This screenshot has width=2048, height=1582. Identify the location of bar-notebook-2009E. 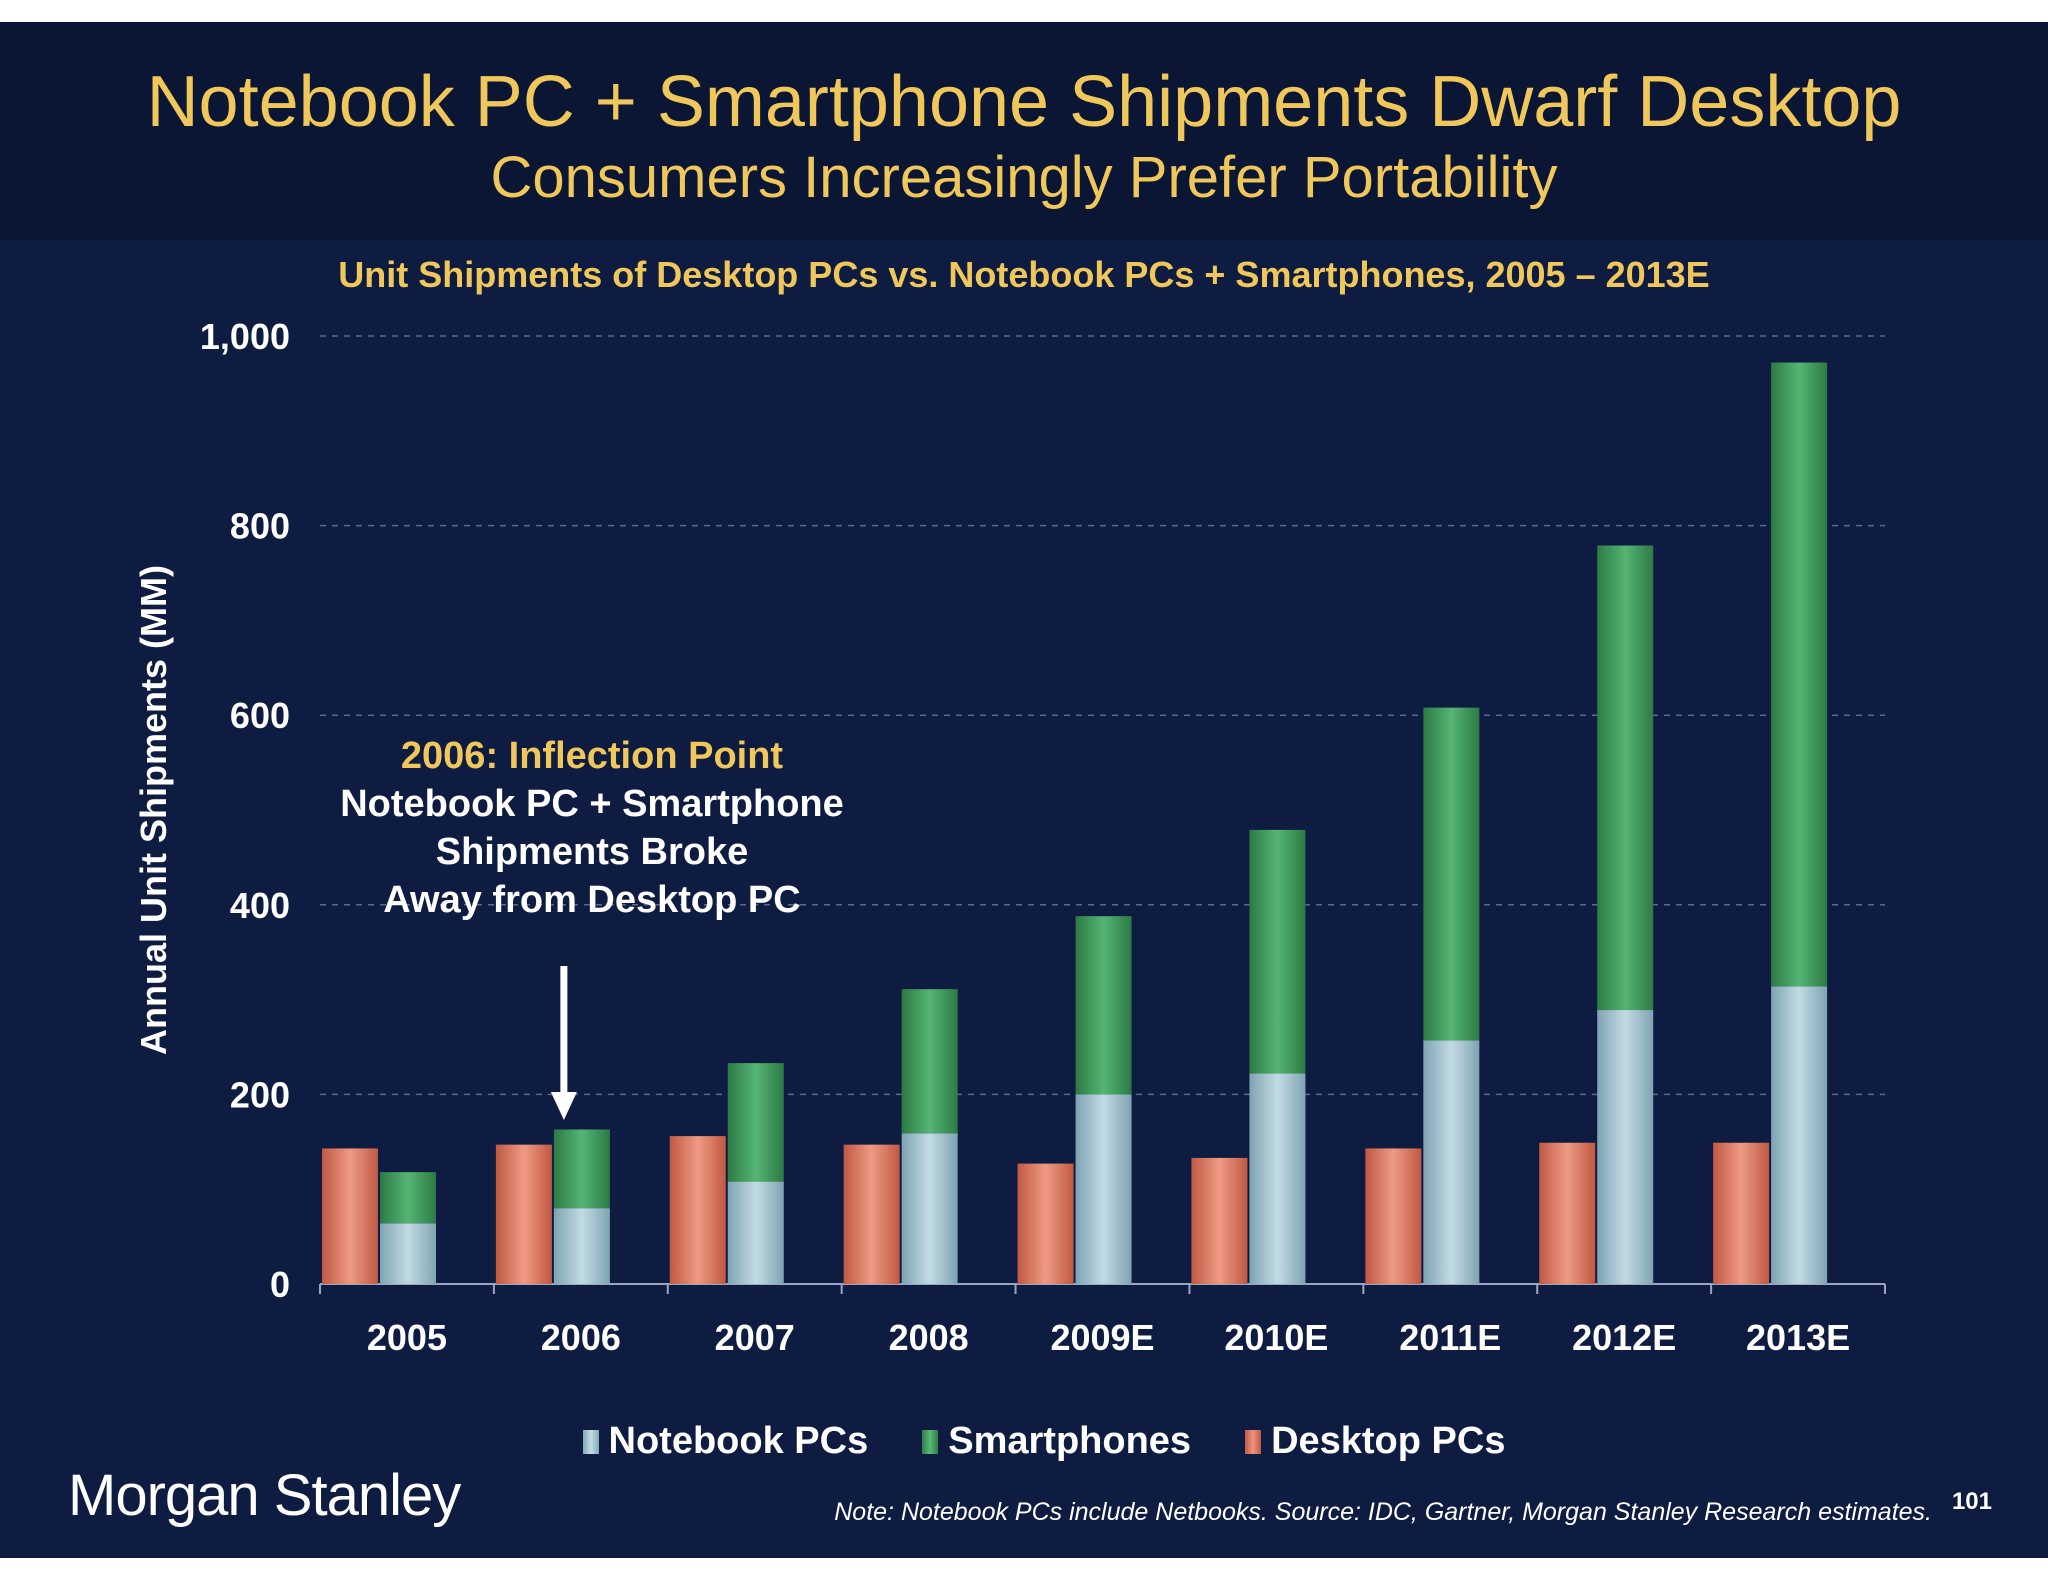
(1103, 1189).